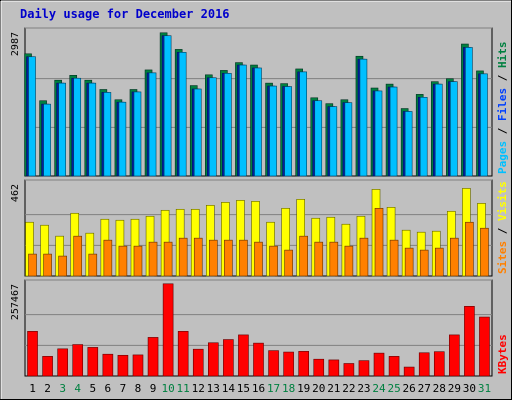  Describe the element at coordinates (288, 388) in the screenshot. I see `x-tick-label-18: 18` at that location.